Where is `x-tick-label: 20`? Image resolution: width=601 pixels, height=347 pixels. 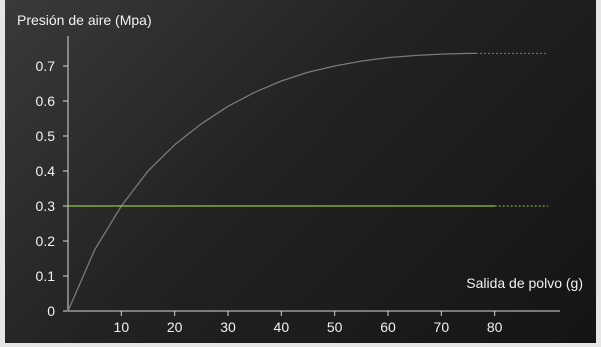
x-tick-label: 20 is located at coordinates (175, 327).